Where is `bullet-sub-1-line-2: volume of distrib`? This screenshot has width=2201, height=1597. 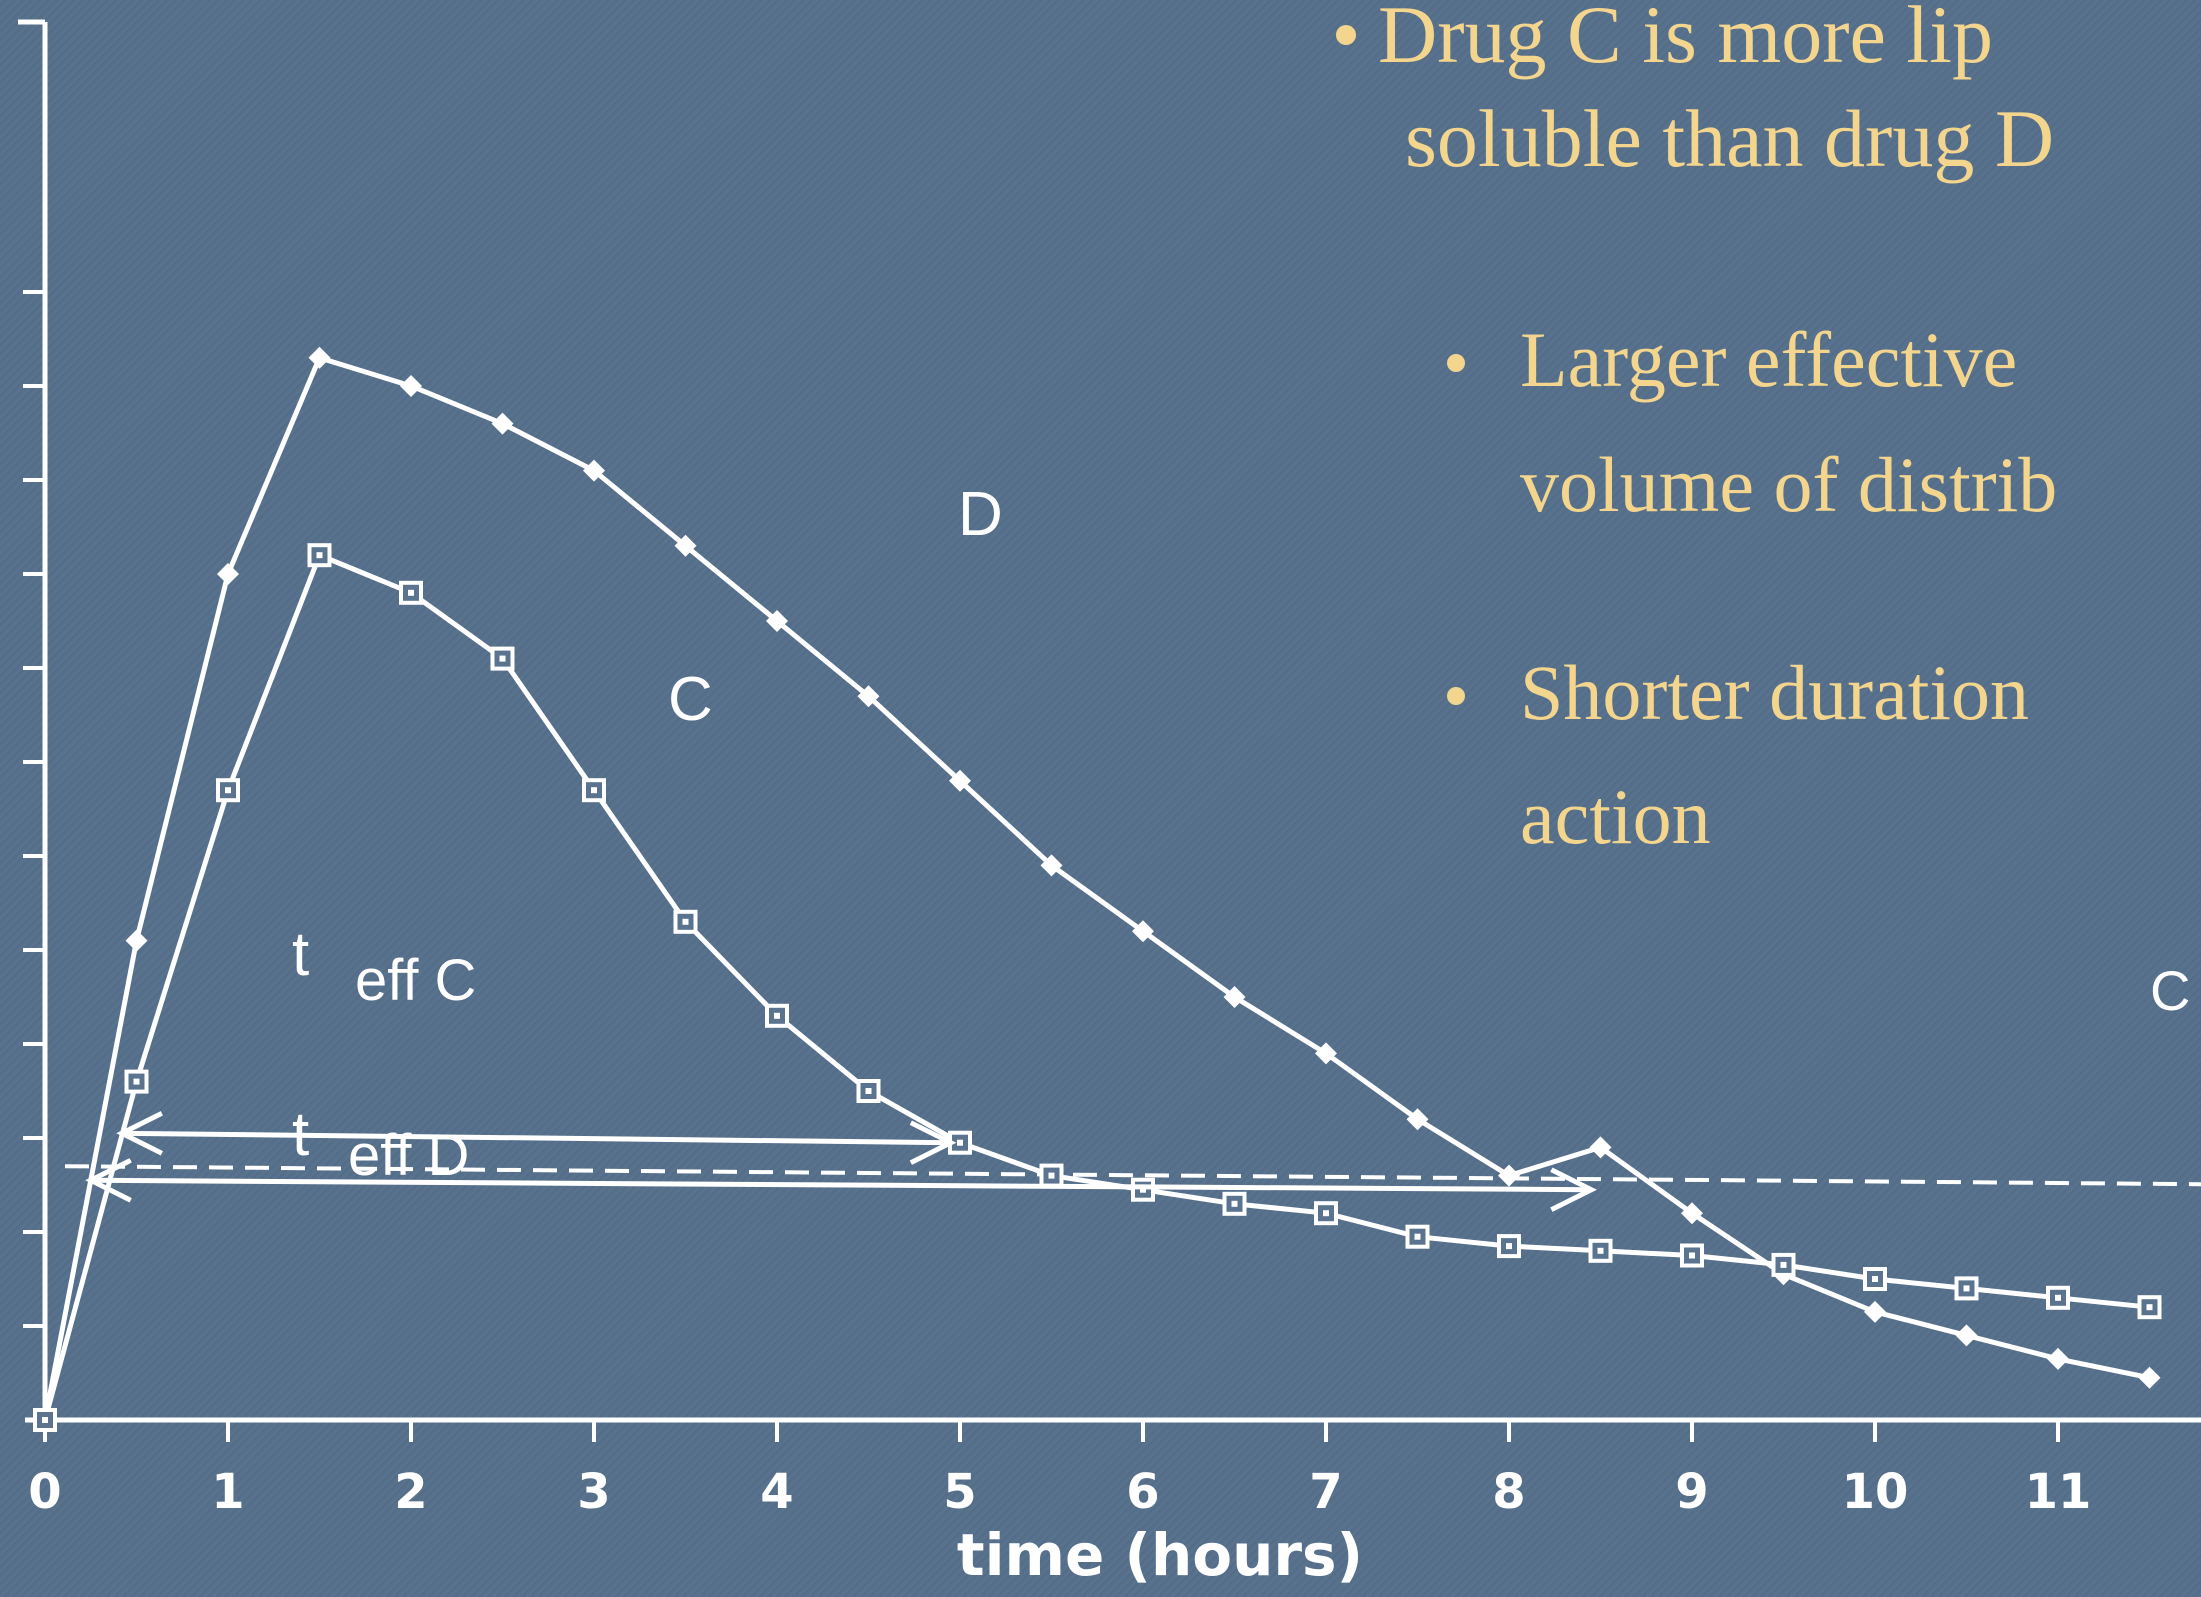 bullet-sub-1-line-2: volume of distrib is located at coordinates (1789, 484).